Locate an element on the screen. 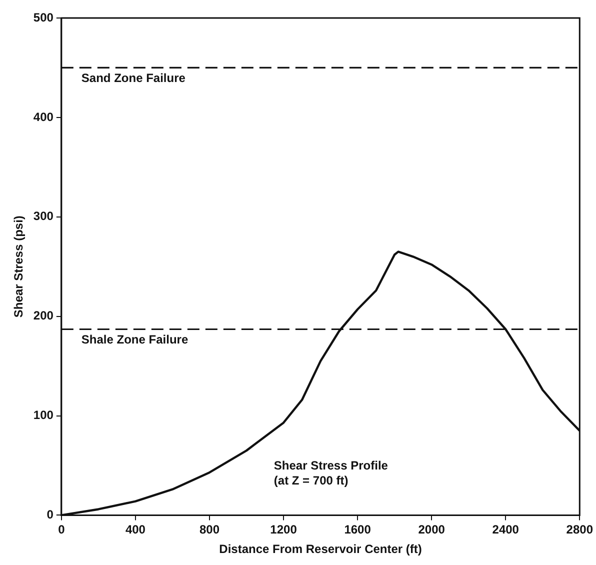  x-tick-label: 1600 is located at coordinates (358, 529).